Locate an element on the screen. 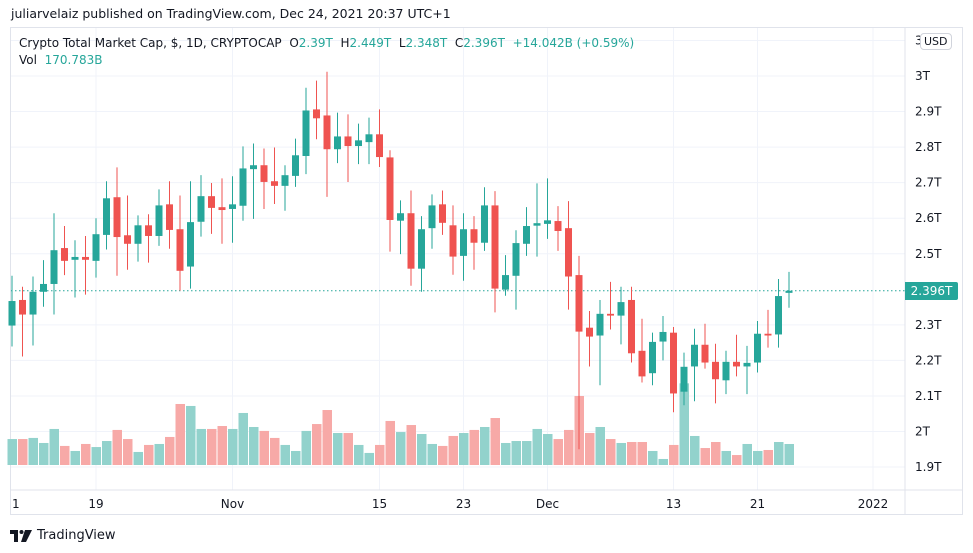  footer-brand-text: TradingView is located at coordinates (76, 535).